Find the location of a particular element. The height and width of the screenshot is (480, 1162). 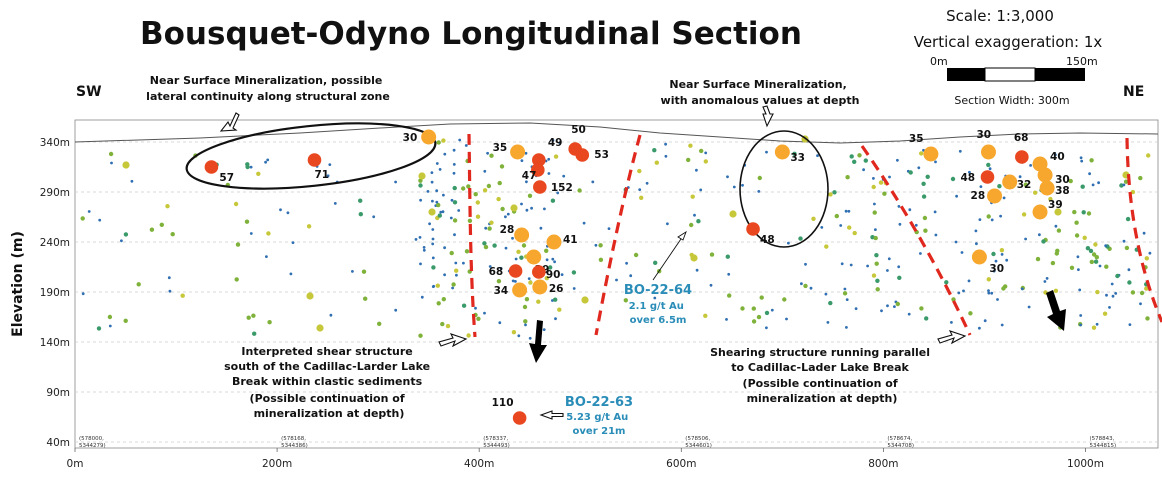

sample-grade-label: 50 is located at coordinates (578, 130).